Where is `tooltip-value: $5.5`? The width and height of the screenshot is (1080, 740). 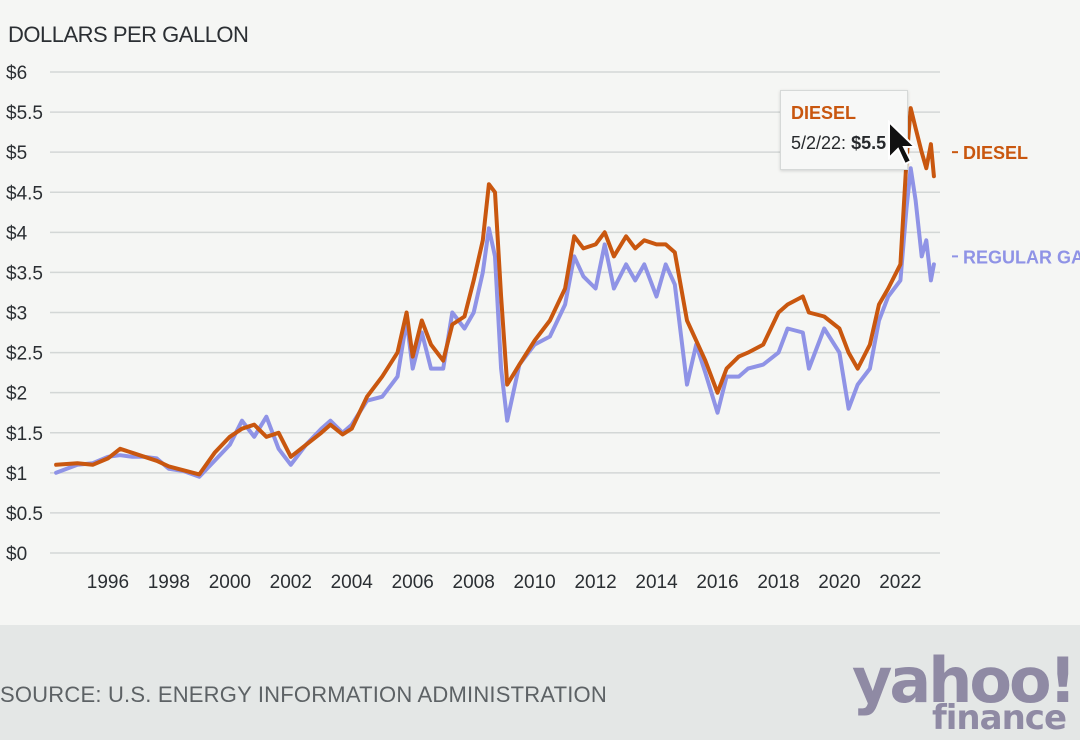
tooltip-value: $5.5 is located at coordinates (869, 143).